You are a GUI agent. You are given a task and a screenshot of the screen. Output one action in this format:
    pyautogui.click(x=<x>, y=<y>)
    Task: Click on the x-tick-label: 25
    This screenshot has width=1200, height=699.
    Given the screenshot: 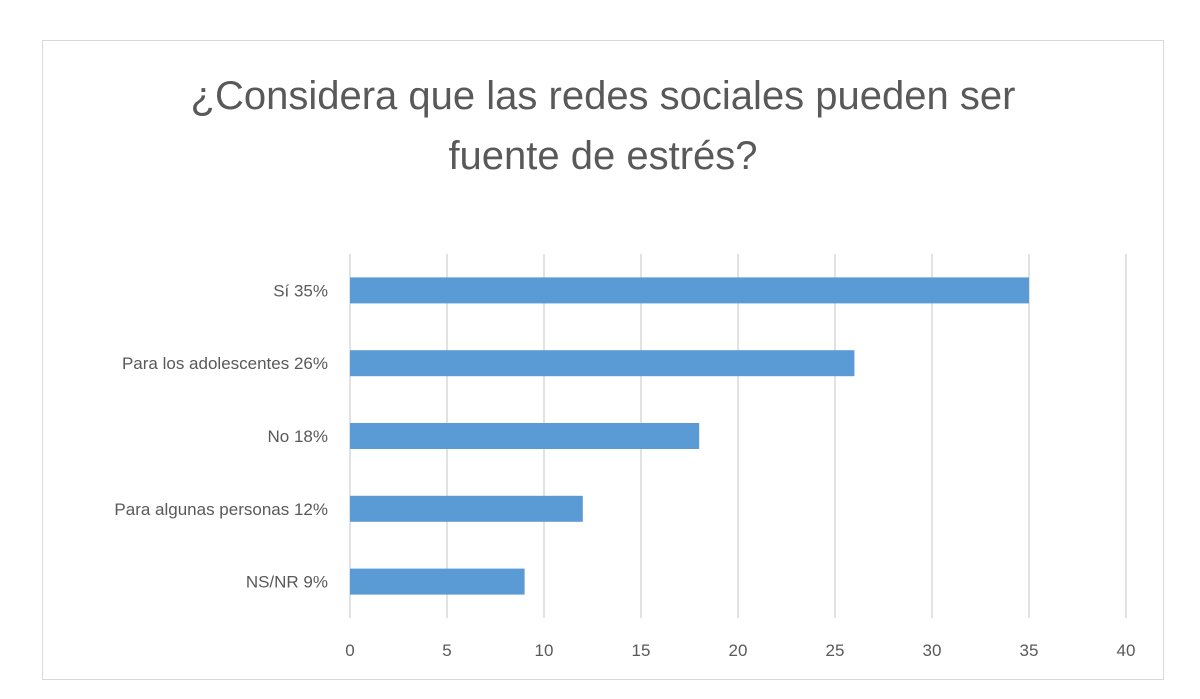 What is the action you would take?
    pyautogui.click(x=835, y=650)
    